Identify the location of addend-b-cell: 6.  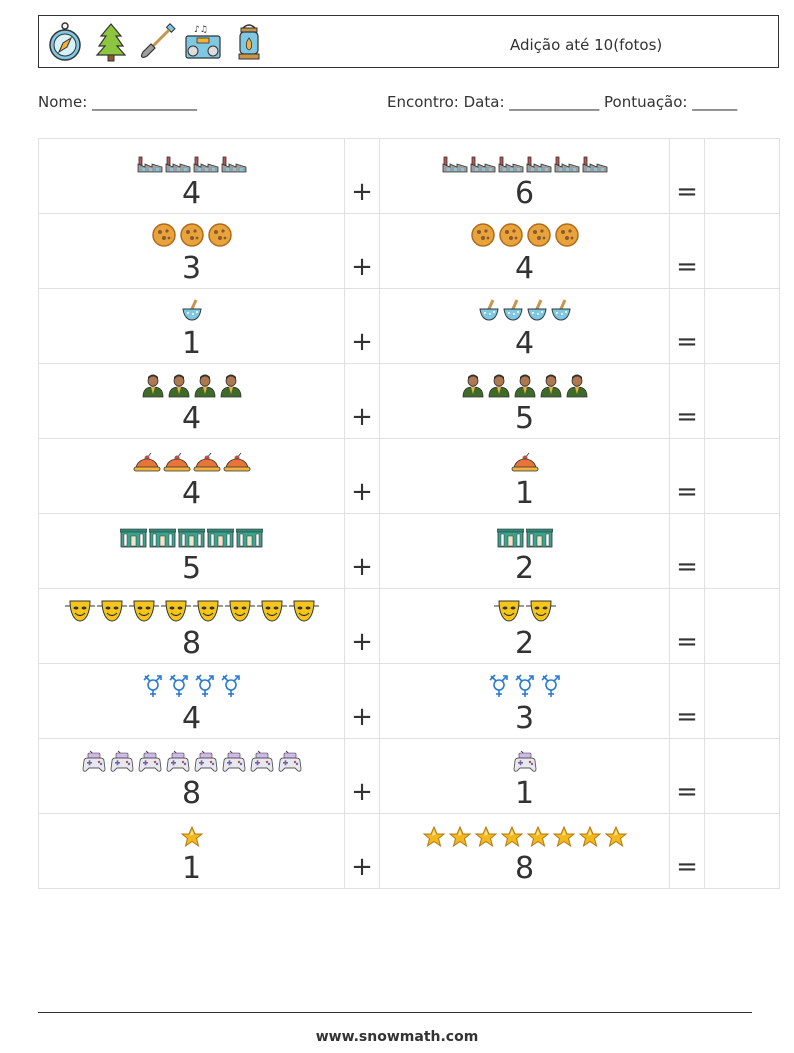
(524, 176).